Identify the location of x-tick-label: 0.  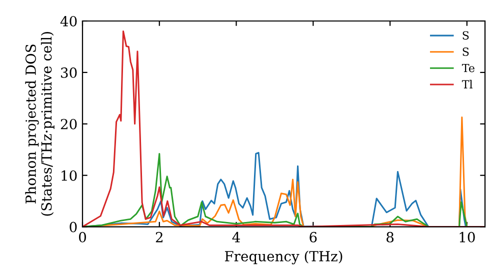
(82, 237).